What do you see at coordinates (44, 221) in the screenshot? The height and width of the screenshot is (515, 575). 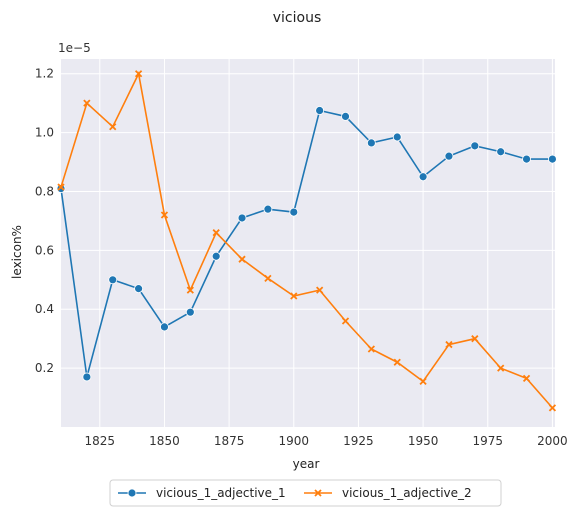 I see `y-axis: 0.2 0.4 0.6 0.8 1.0 1.2` at bounding box center [44, 221].